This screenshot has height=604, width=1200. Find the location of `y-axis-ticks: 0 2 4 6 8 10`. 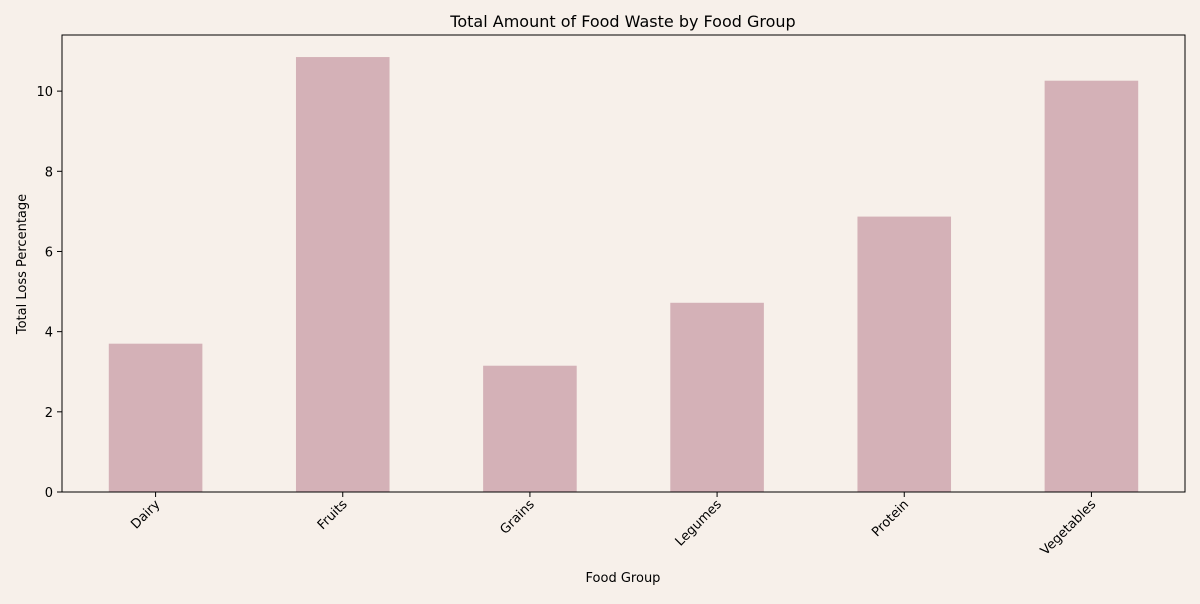

y-axis-ticks: 0 2 4 6 8 10 is located at coordinates (49, 293).